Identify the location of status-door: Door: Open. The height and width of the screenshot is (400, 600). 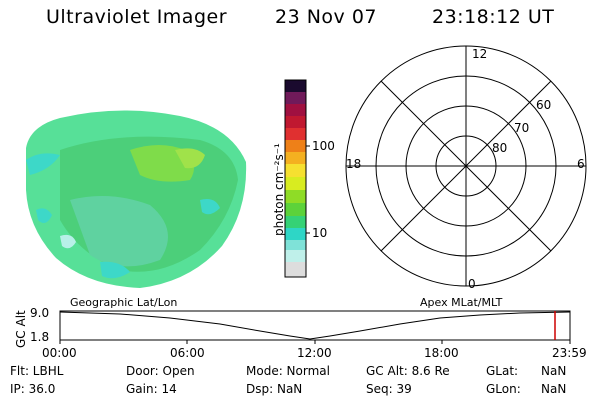
(160, 371).